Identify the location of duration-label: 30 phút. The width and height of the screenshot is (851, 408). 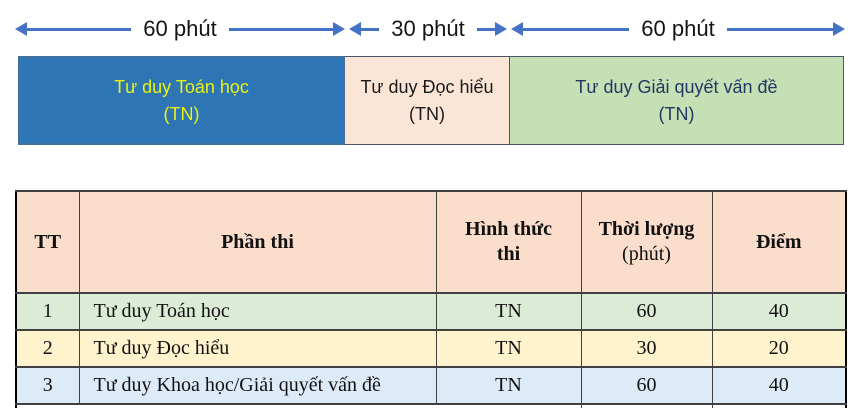
(428, 28).